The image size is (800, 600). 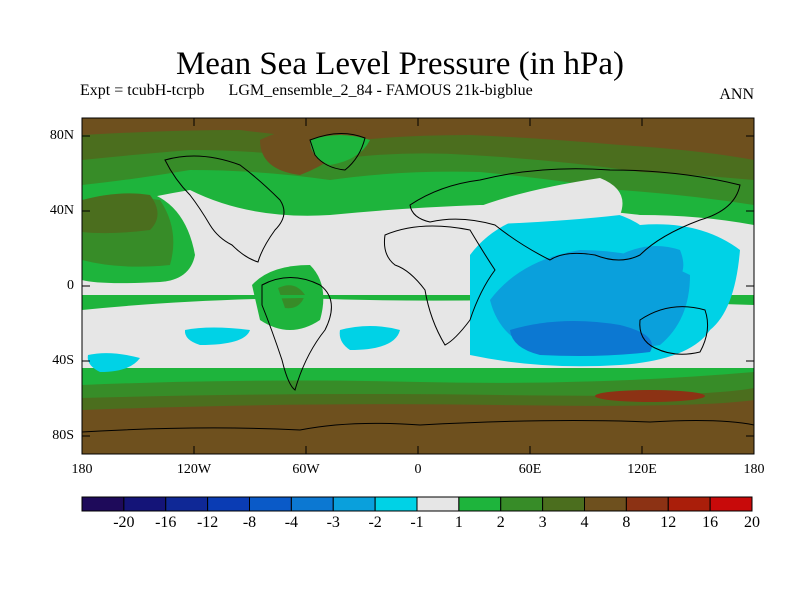 I want to click on colorbar-tick-label: -8, so click(x=249, y=522).